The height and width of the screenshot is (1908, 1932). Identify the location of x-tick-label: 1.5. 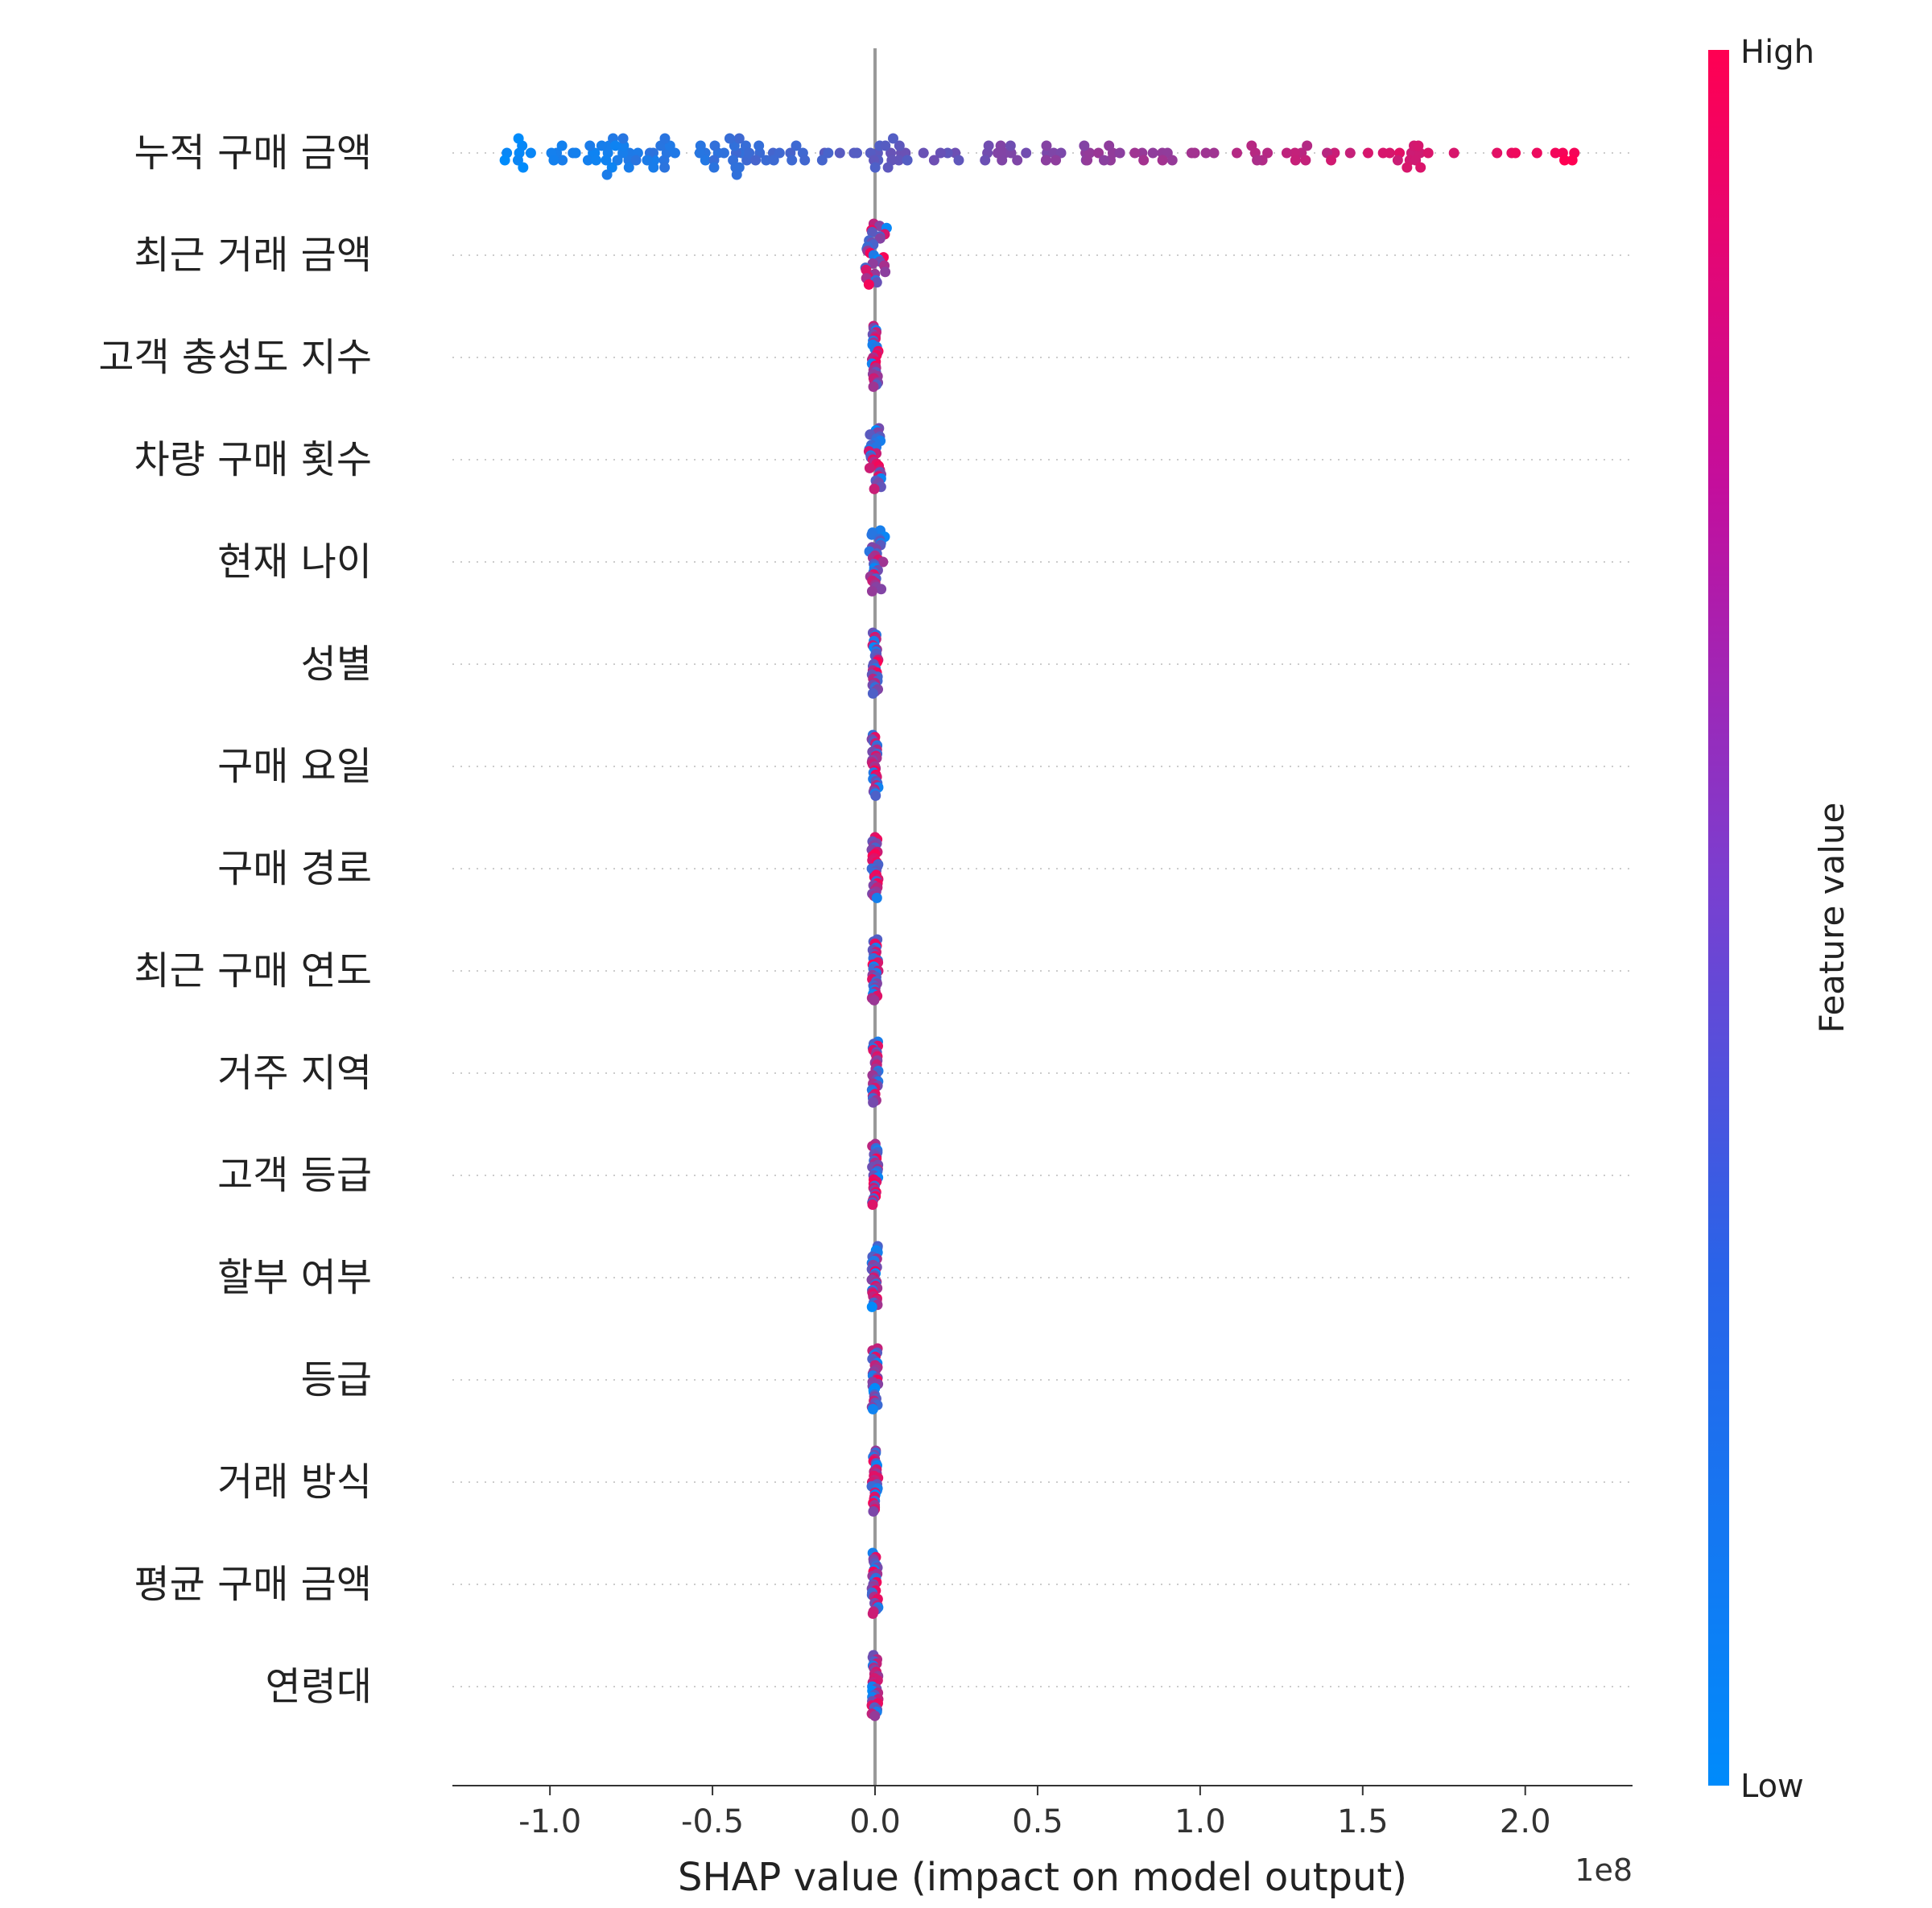
(1363, 1821).